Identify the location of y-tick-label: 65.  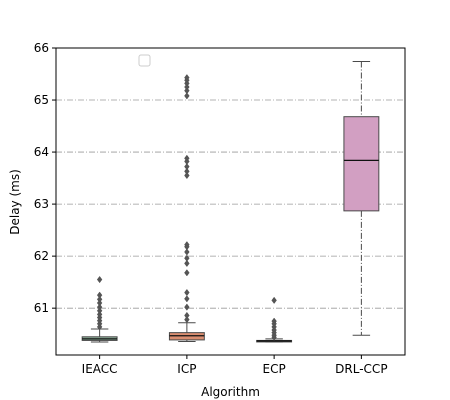
(41, 100).